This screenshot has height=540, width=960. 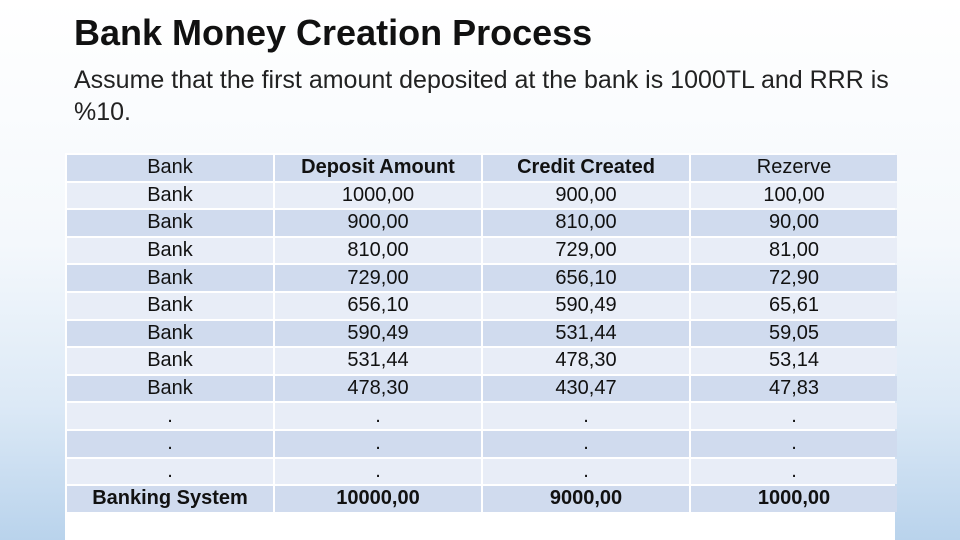 I want to click on total-deposit: 10000,00, so click(x=378, y=499).